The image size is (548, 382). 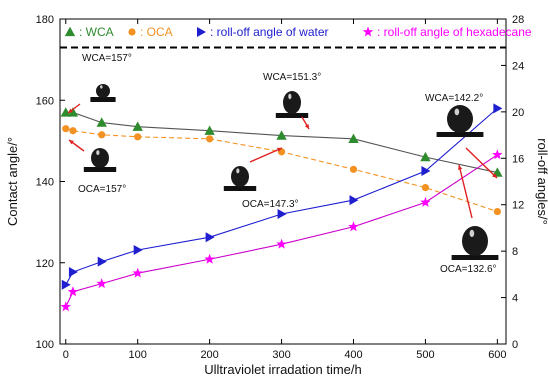 I want to click on y-right-tick-label: 0, so click(x=515, y=345).